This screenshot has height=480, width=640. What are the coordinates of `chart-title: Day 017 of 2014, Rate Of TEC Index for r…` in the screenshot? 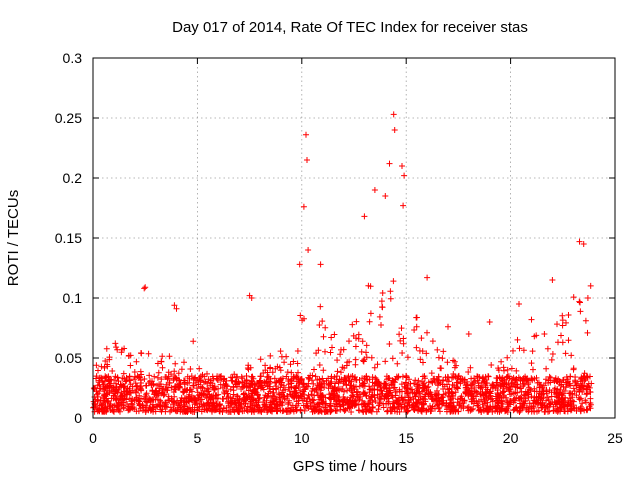 It's located at (350, 27).